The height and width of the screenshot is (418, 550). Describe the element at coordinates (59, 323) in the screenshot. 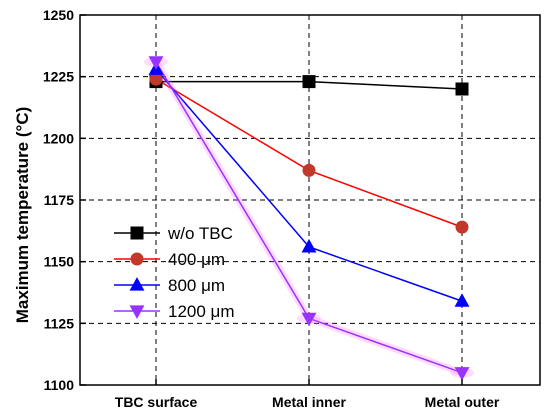

I see `y-tick-label: 1125` at that location.